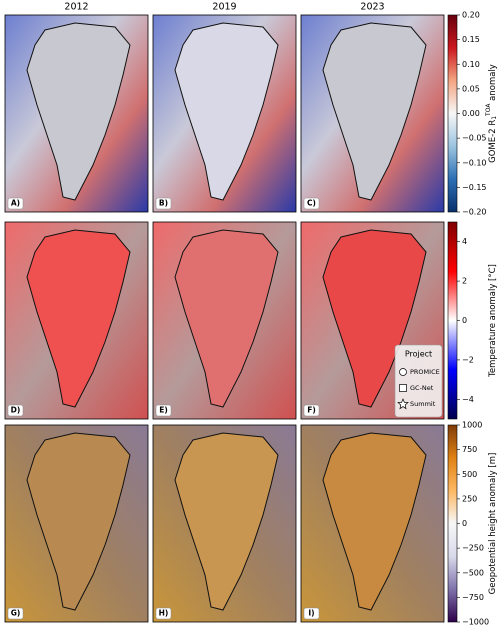 The height and width of the screenshot is (631, 500). I want to click on label-text: Temperature anomaly [°C], so click(493, 321).